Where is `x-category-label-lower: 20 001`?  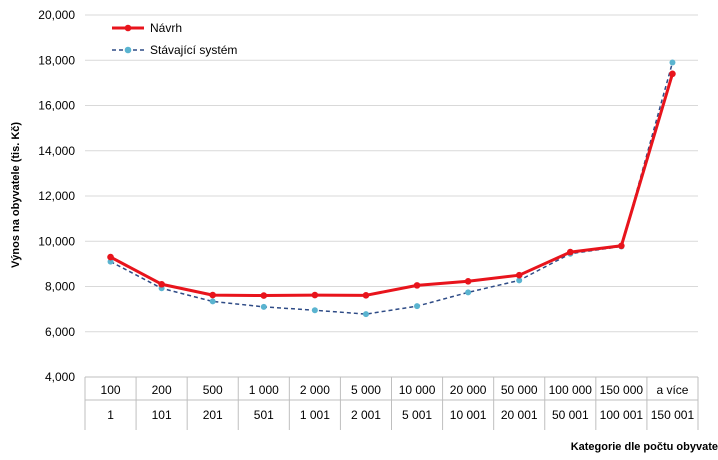
x-category-label-lower: 20 001 is located at coordinates (519, 415).